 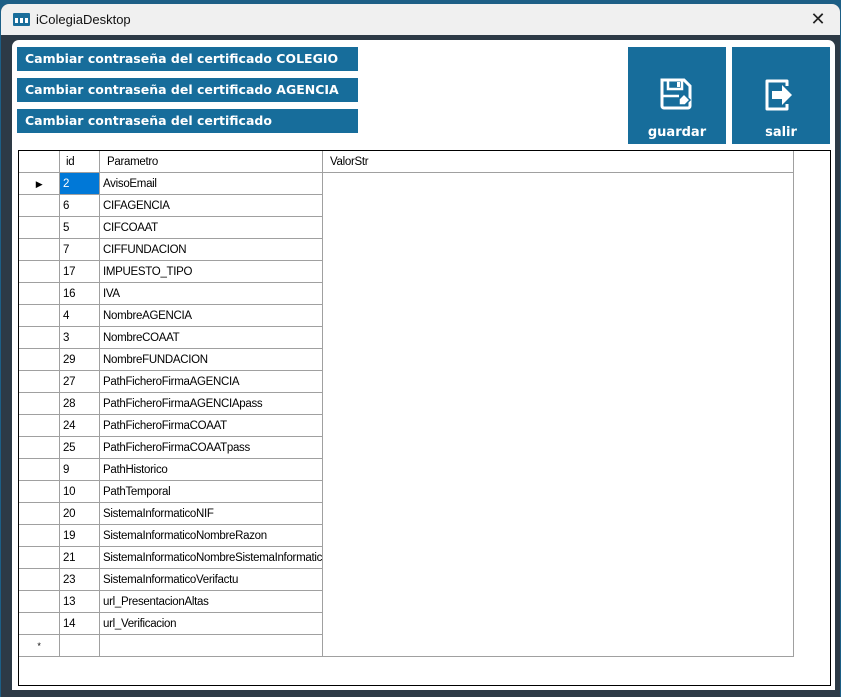 What do you see at coordinates (211, 162) in the screenshot?
I see `column-header-parametro: Parametro` at bounding box center [211, 162].